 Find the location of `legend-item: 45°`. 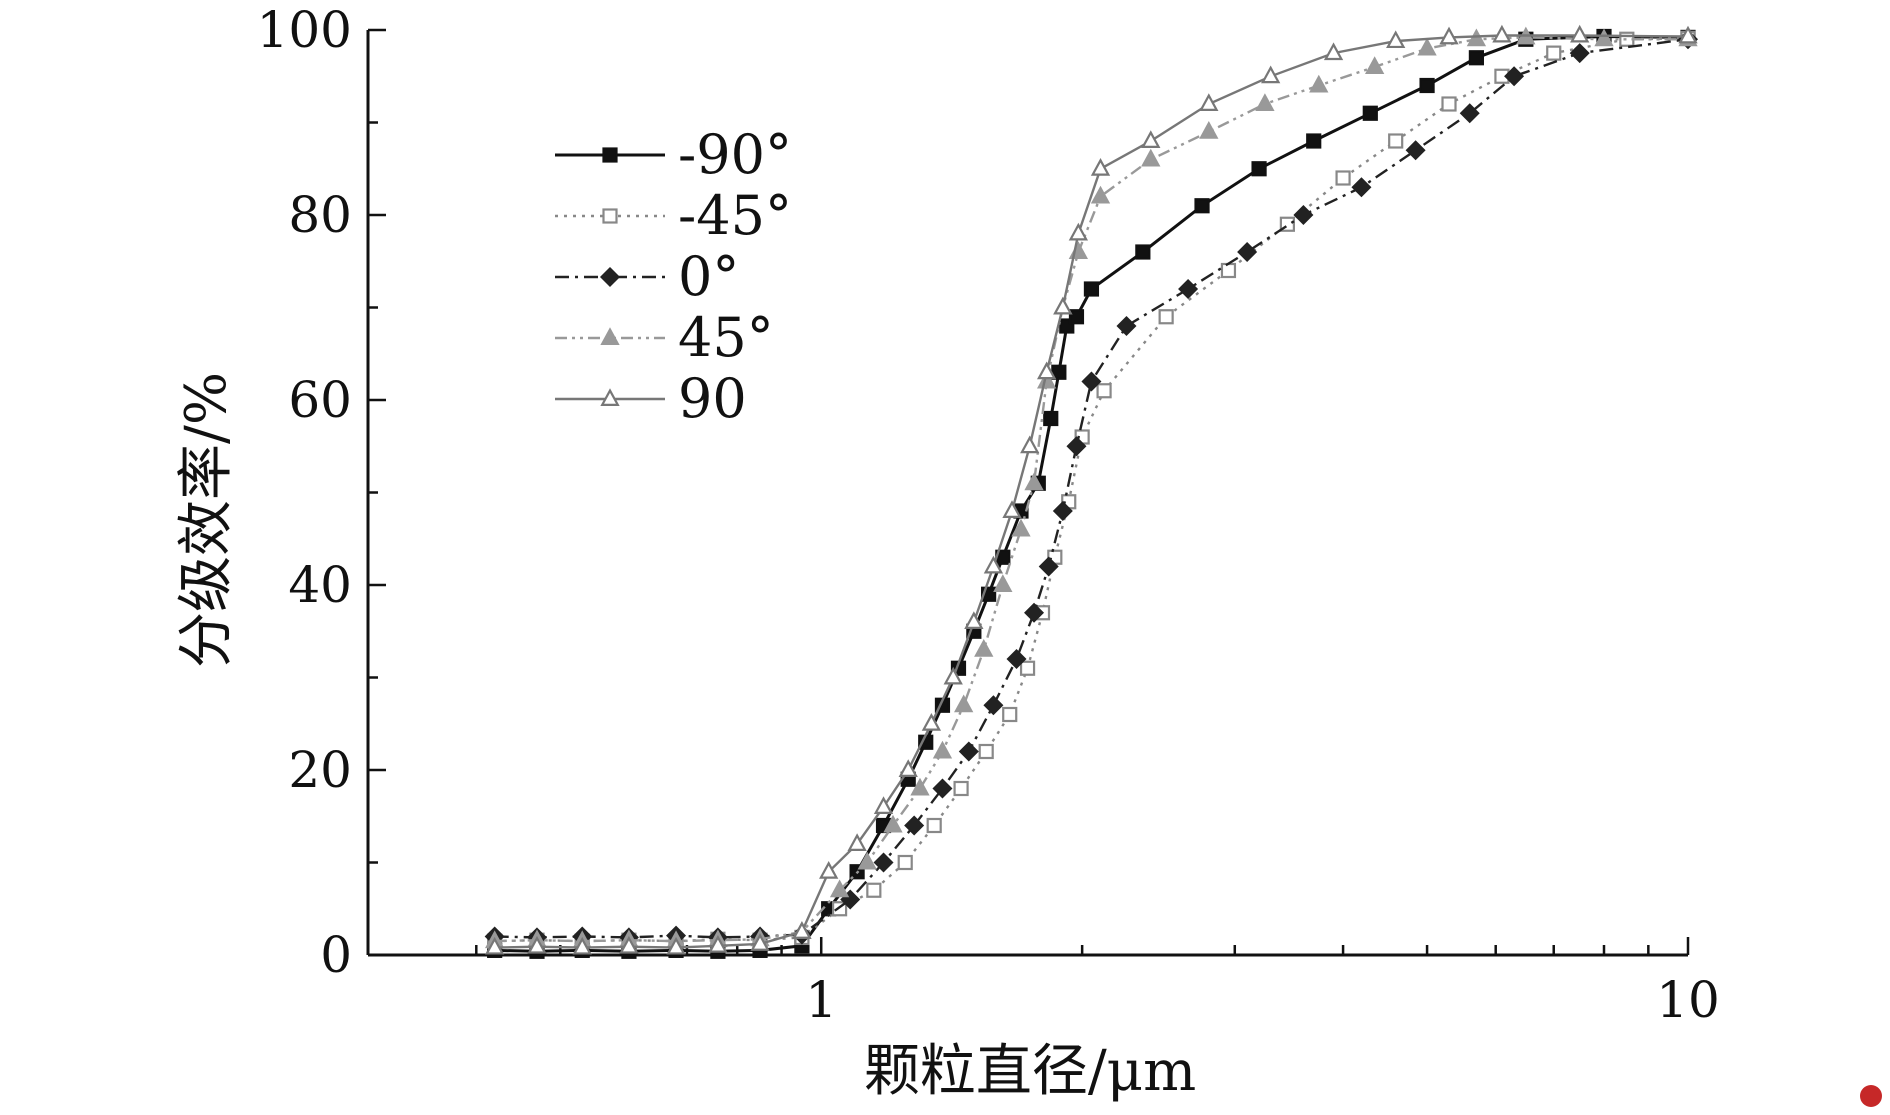

legend-item: 45° is located at coordinates (664, 337).